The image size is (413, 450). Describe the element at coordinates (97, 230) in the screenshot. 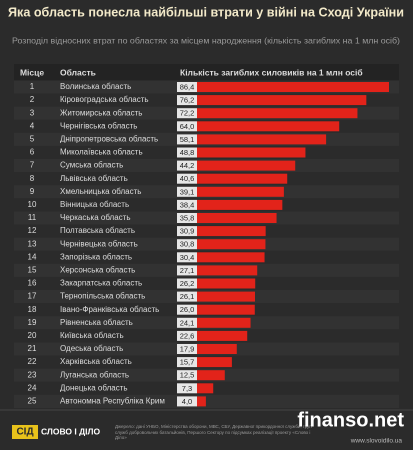

I see `region-label: Полтавська область` at that location.